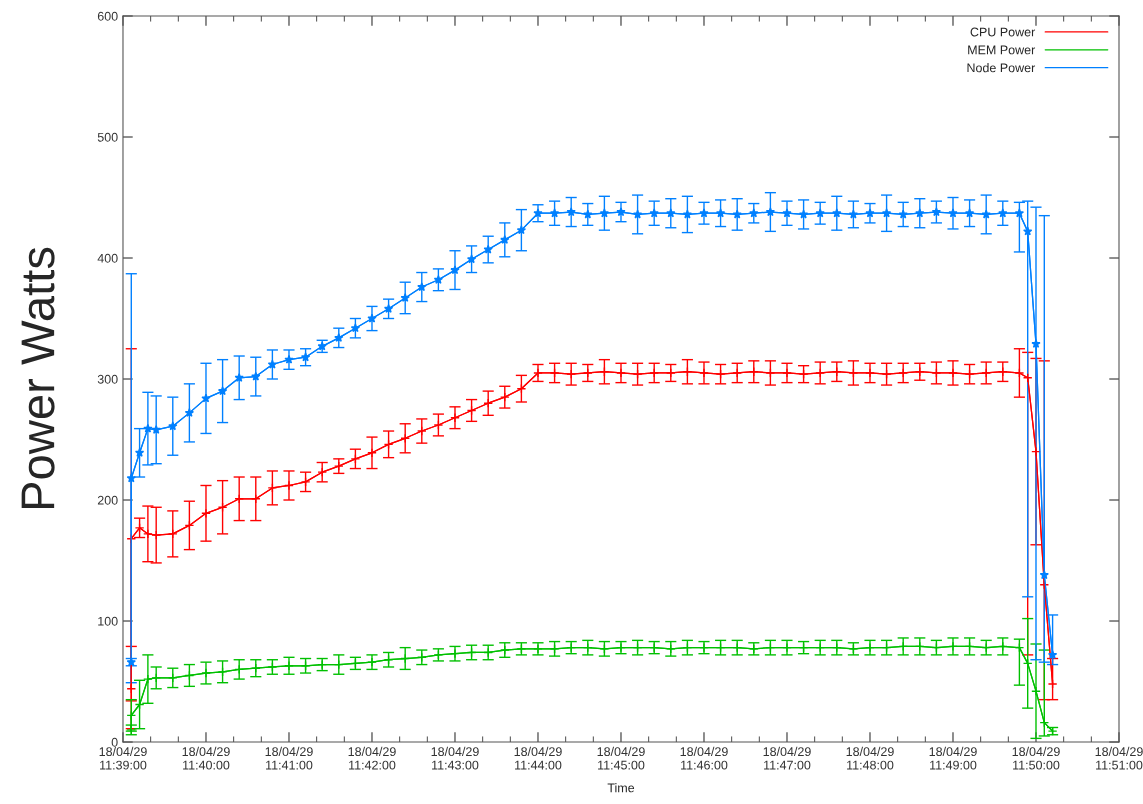 The height and width of the screenshot is (804, 1143). I want to click on y-tick-label: 300, so click(107, 379).